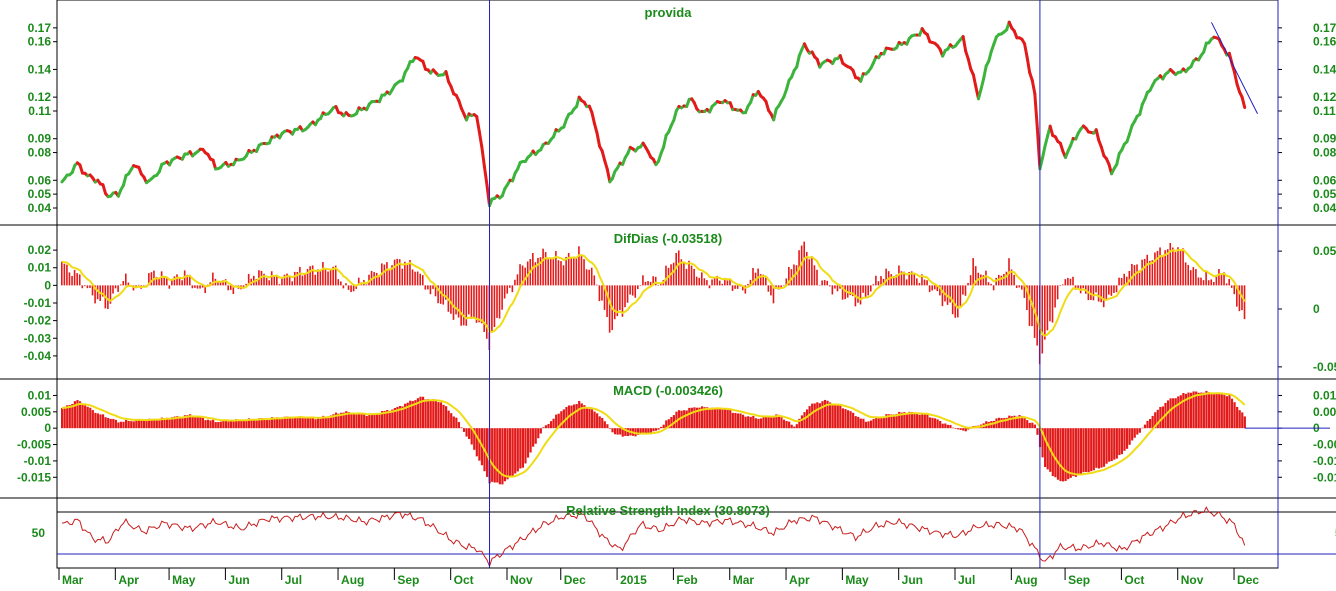  I want to click on y-tick-label: 0.16, so click(40, 42).